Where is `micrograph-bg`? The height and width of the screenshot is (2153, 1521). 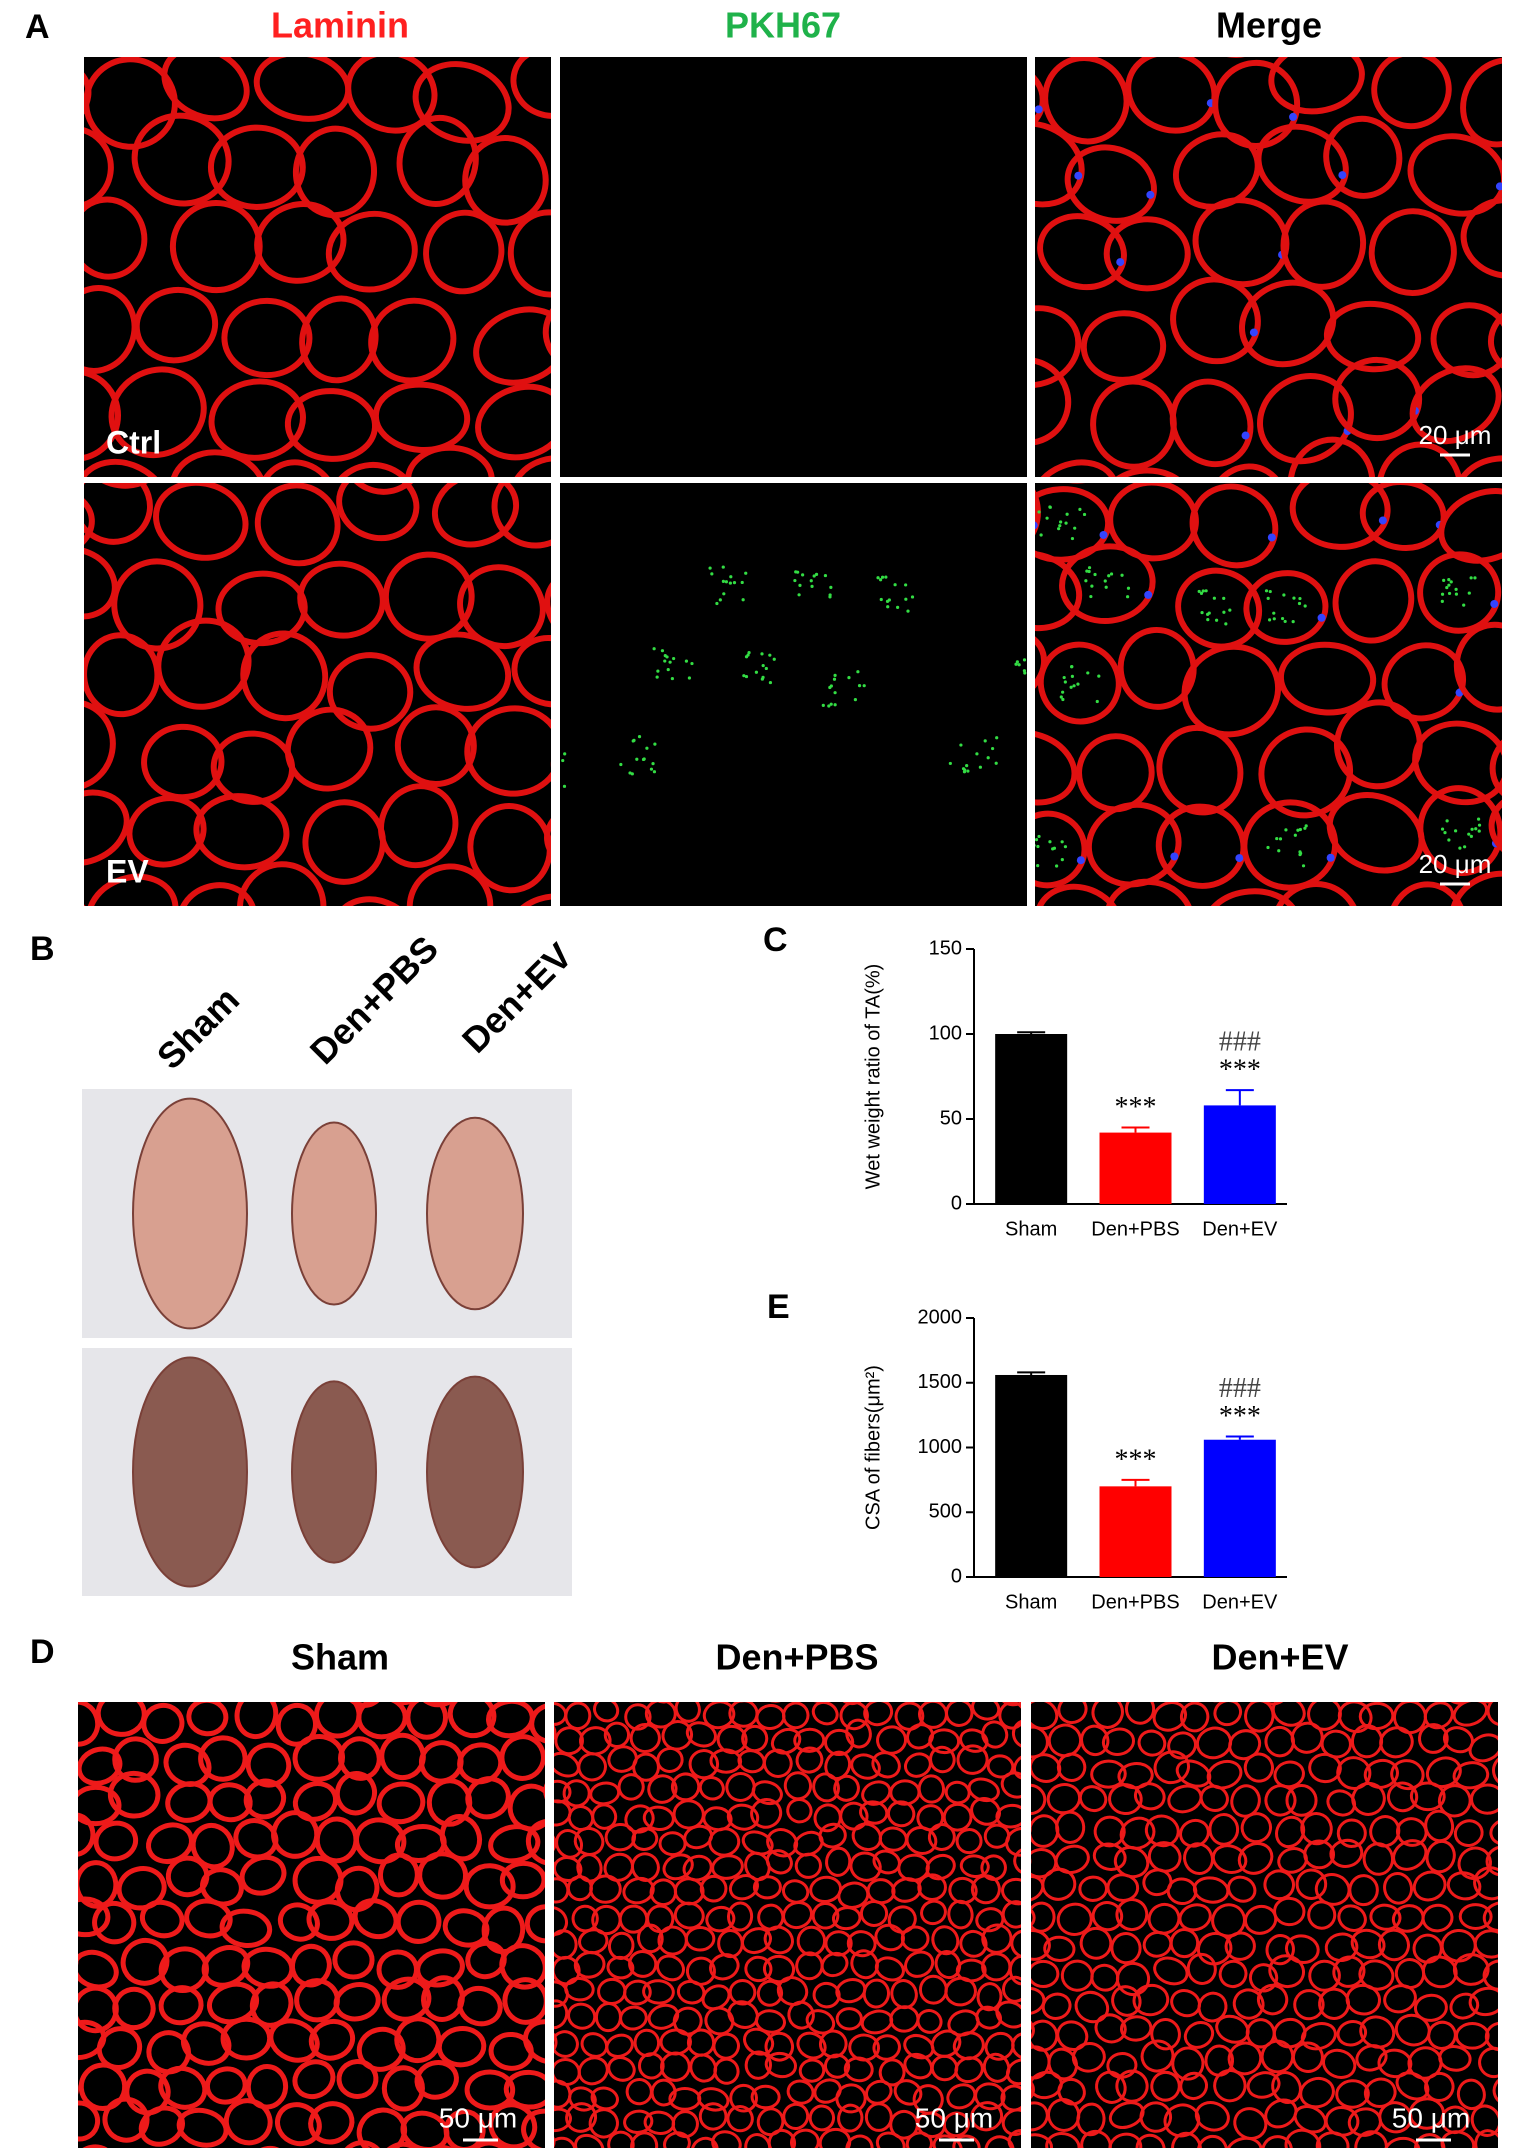
micrograph-bg is located at coordinates (793, 694).